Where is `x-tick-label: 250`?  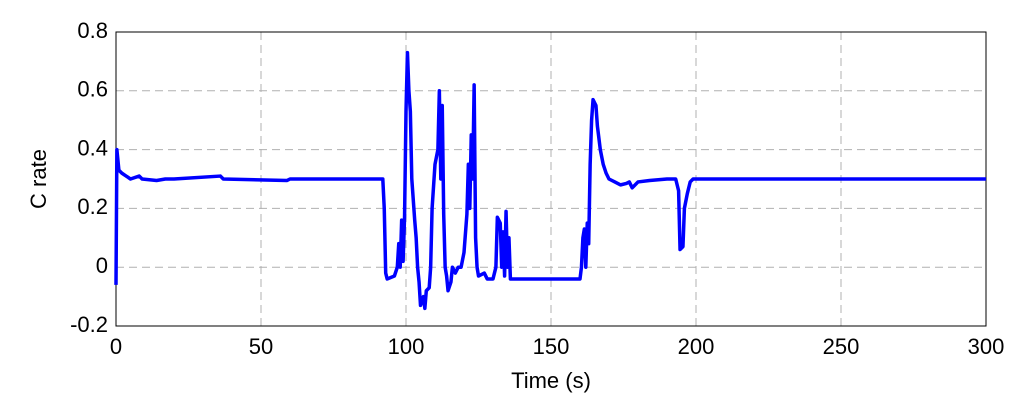
x-tick-label: 250 is located at coordinates (841, 346).